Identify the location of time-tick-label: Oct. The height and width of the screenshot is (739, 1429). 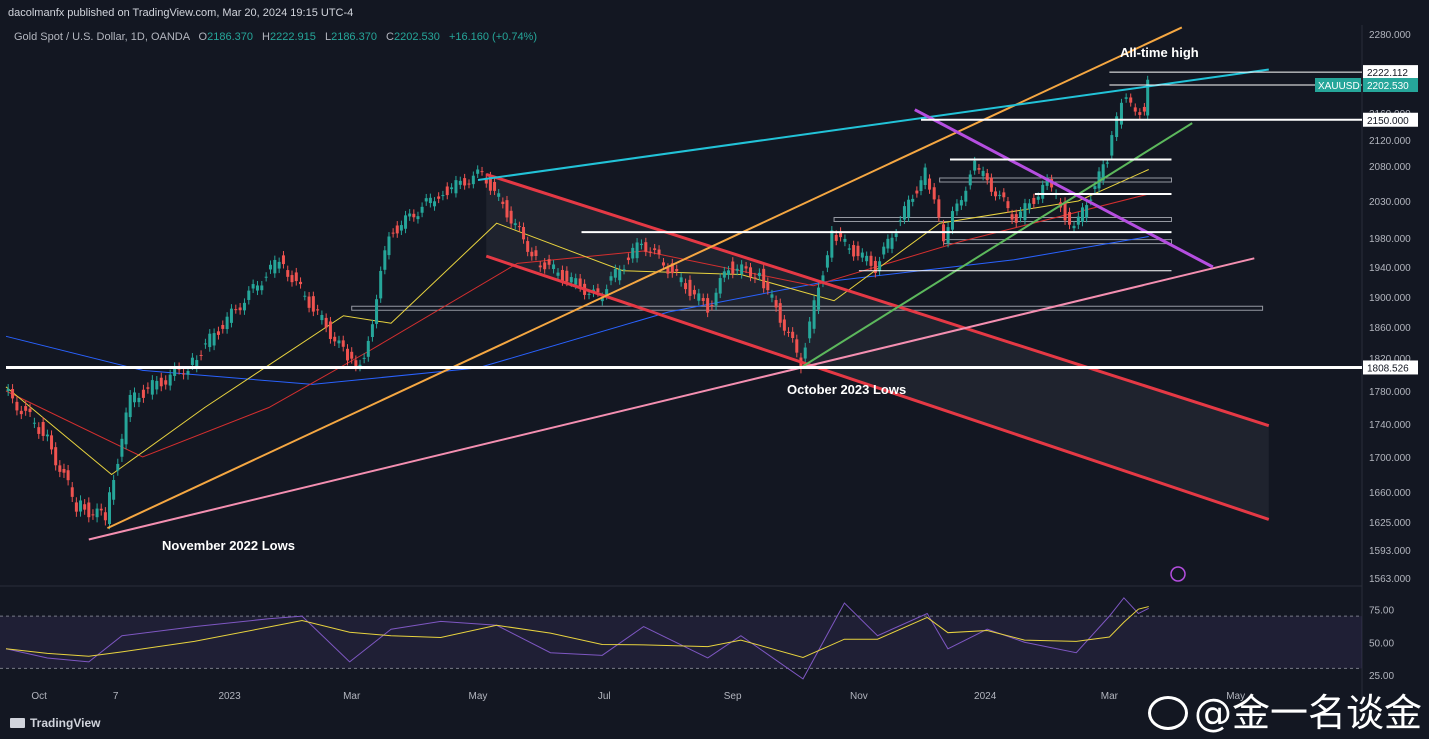
(39, 696).